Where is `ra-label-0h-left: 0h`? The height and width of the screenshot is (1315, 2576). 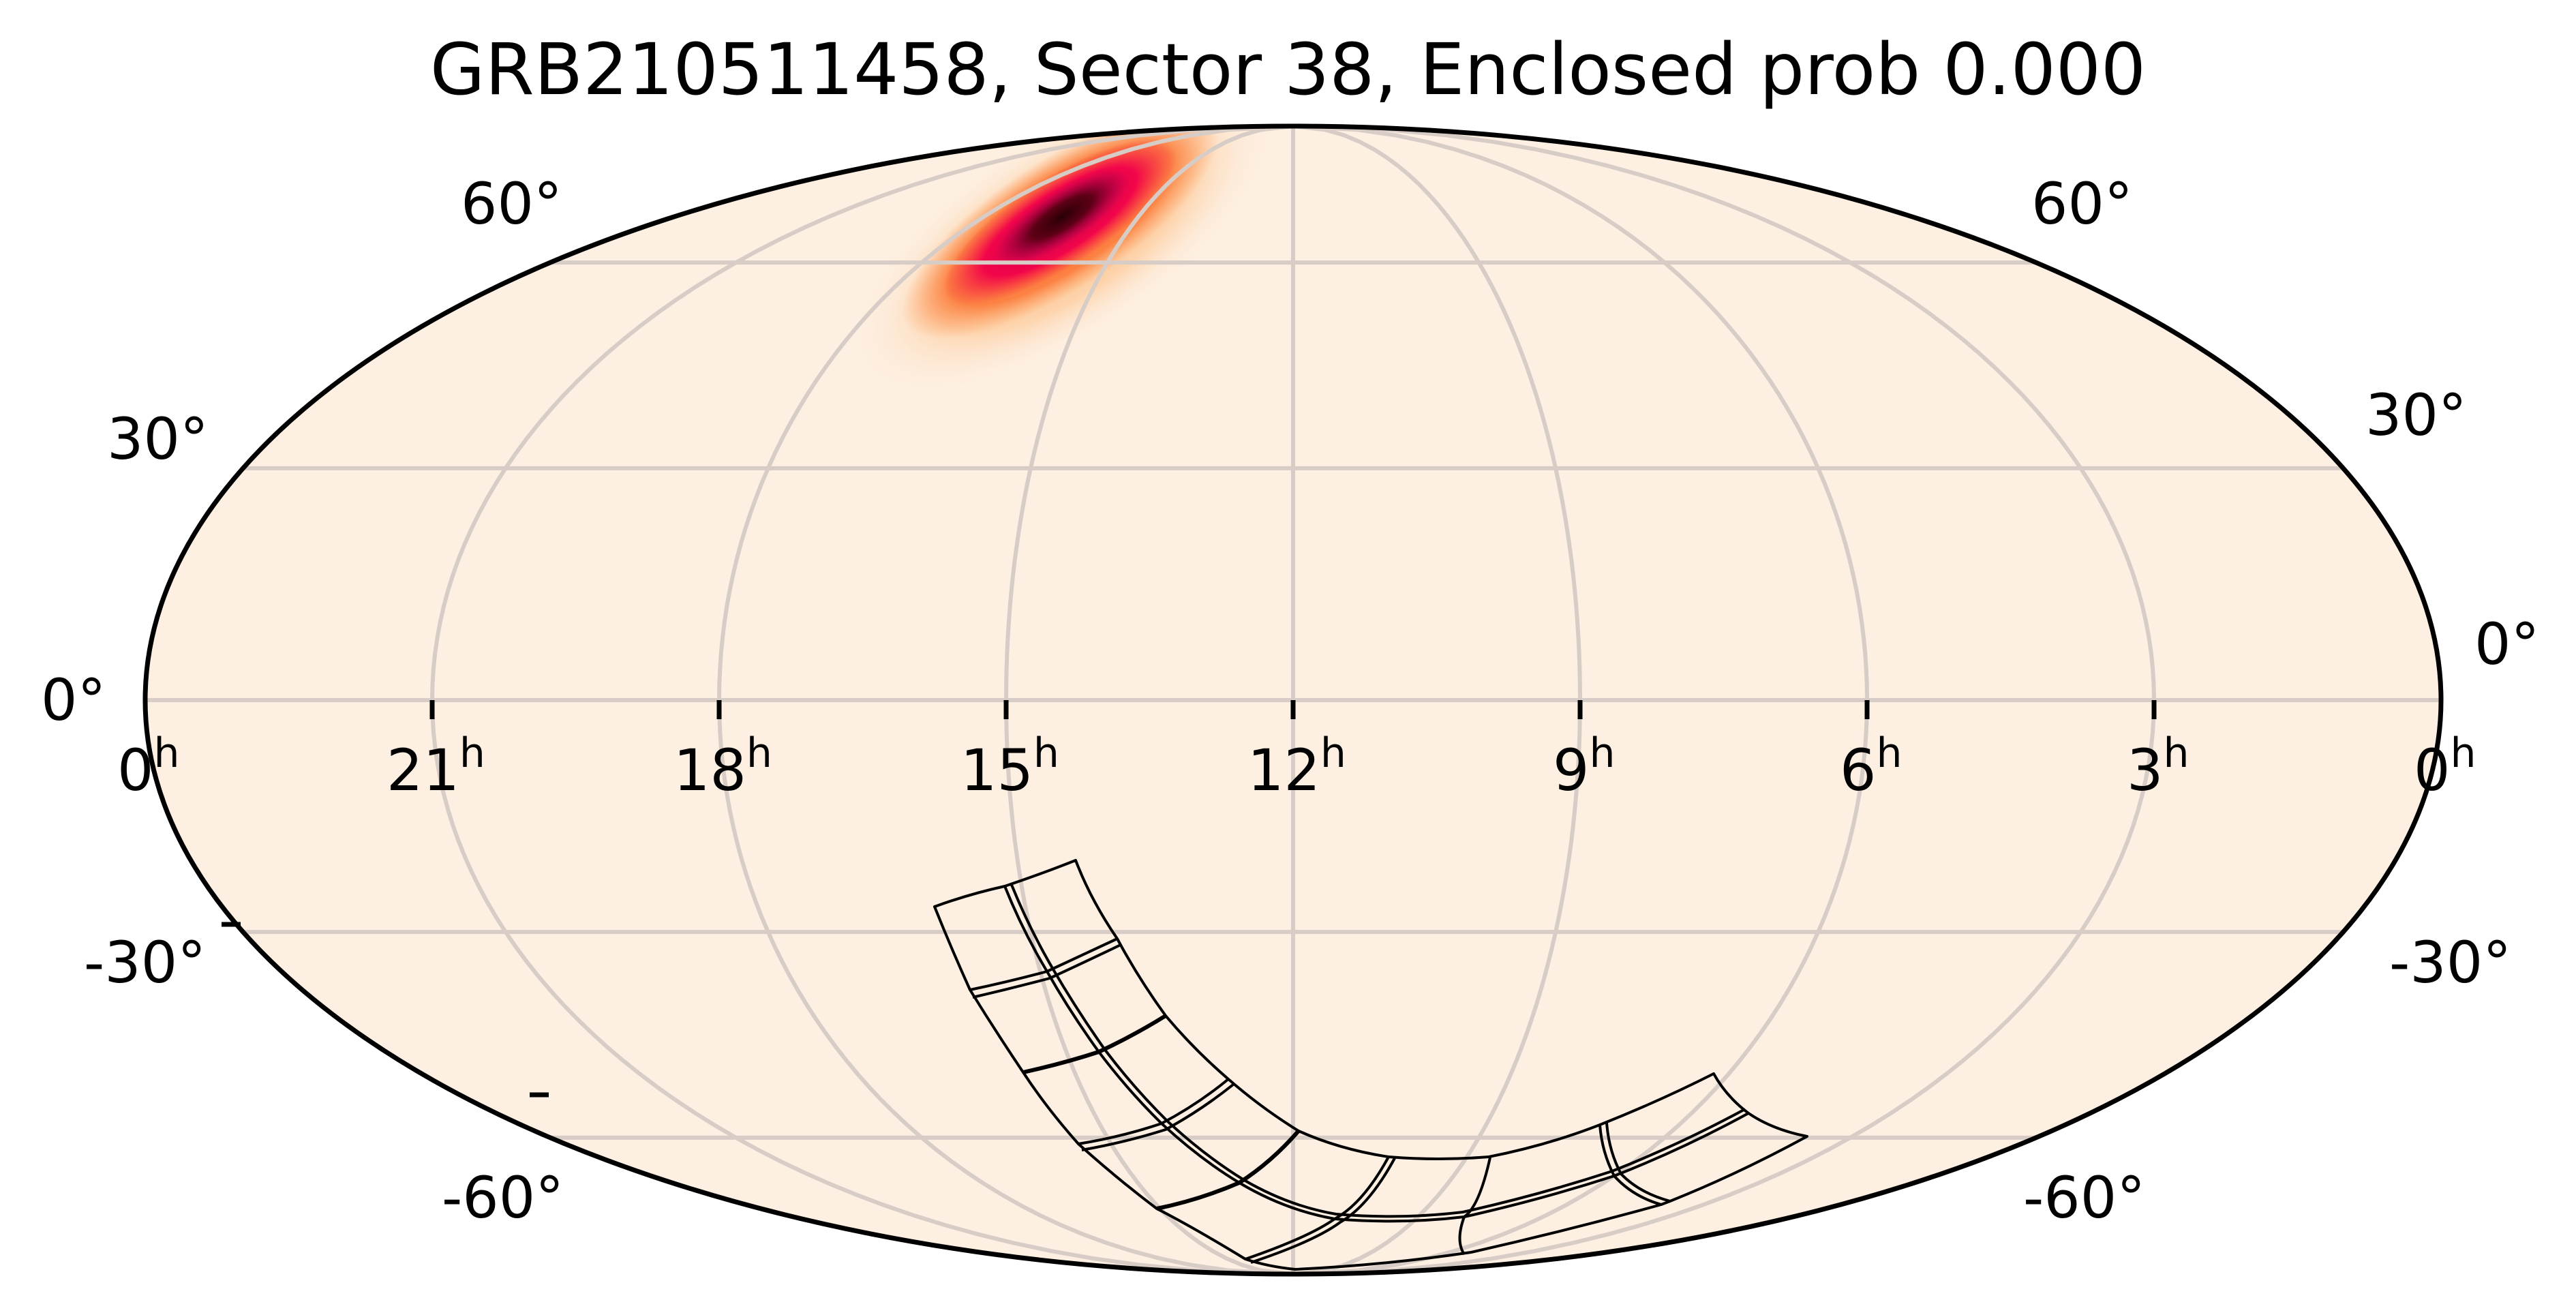
ra-label-0h-left: 0h is located at coordinates (148, 766).